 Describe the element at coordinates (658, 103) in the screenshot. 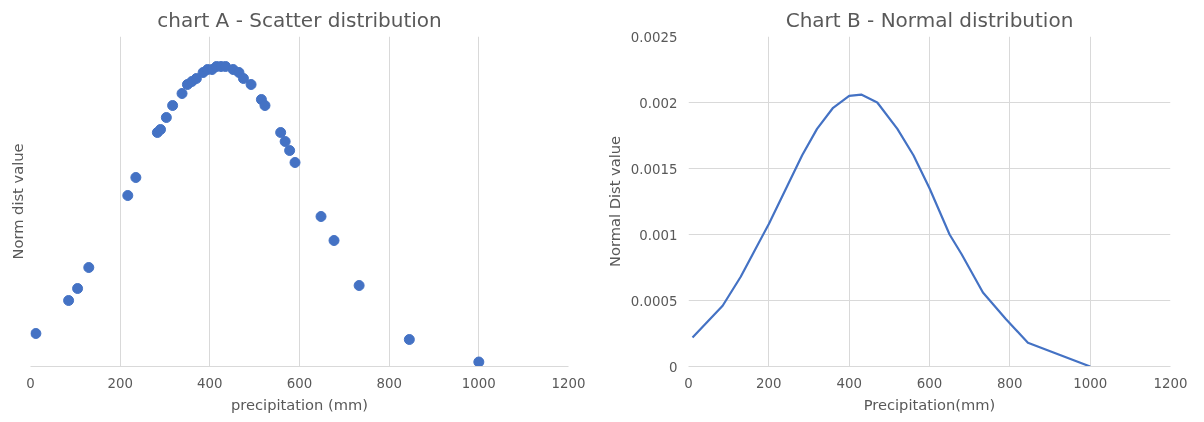

I see `y-tick-label: 0.002` at that location.